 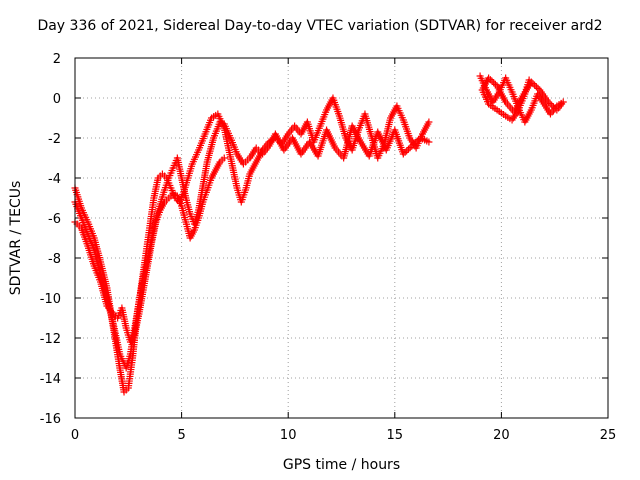 What do you see at coordinates (608, 435) in the screenshot?
I see `x-tick-label: 25` at bounding box center [608, 435].